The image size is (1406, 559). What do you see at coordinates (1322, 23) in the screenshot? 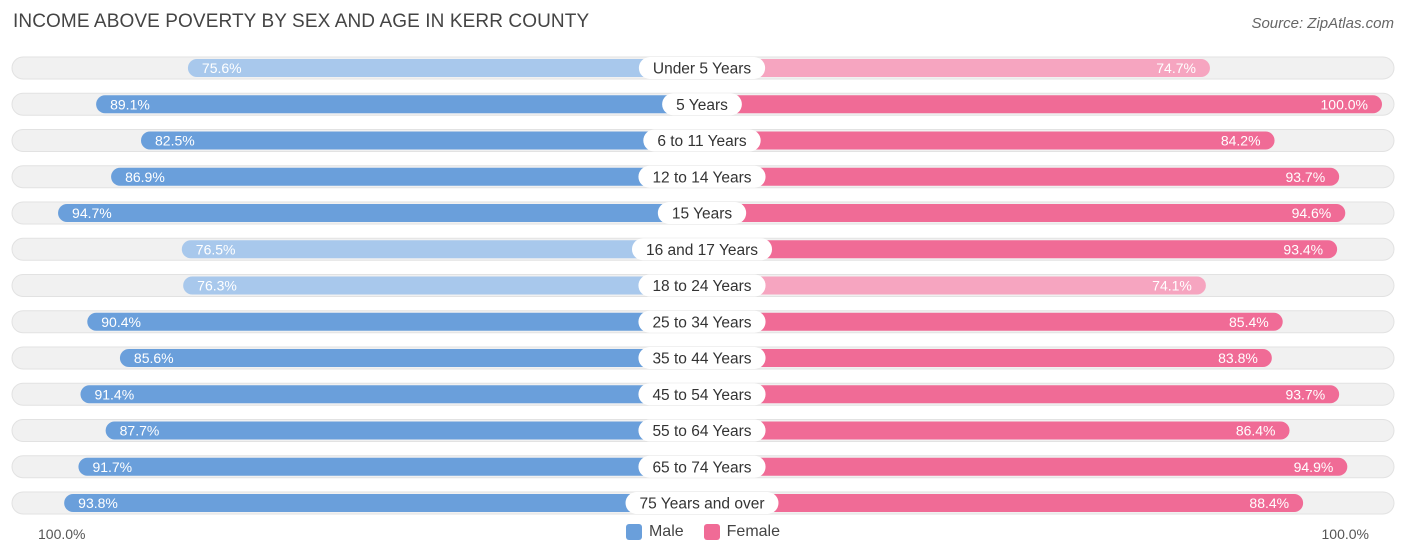
I see `source-label: Source: ZipAtlas.com` at bounding box center [1322, 23].